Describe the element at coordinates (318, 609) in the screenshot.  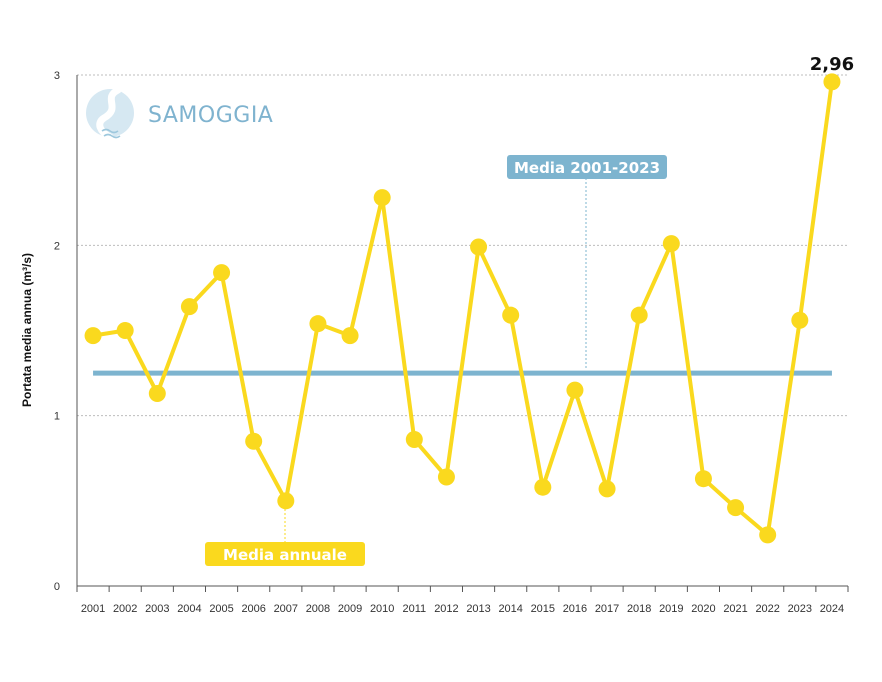
I see `x-tick-label: 2008` at that location.